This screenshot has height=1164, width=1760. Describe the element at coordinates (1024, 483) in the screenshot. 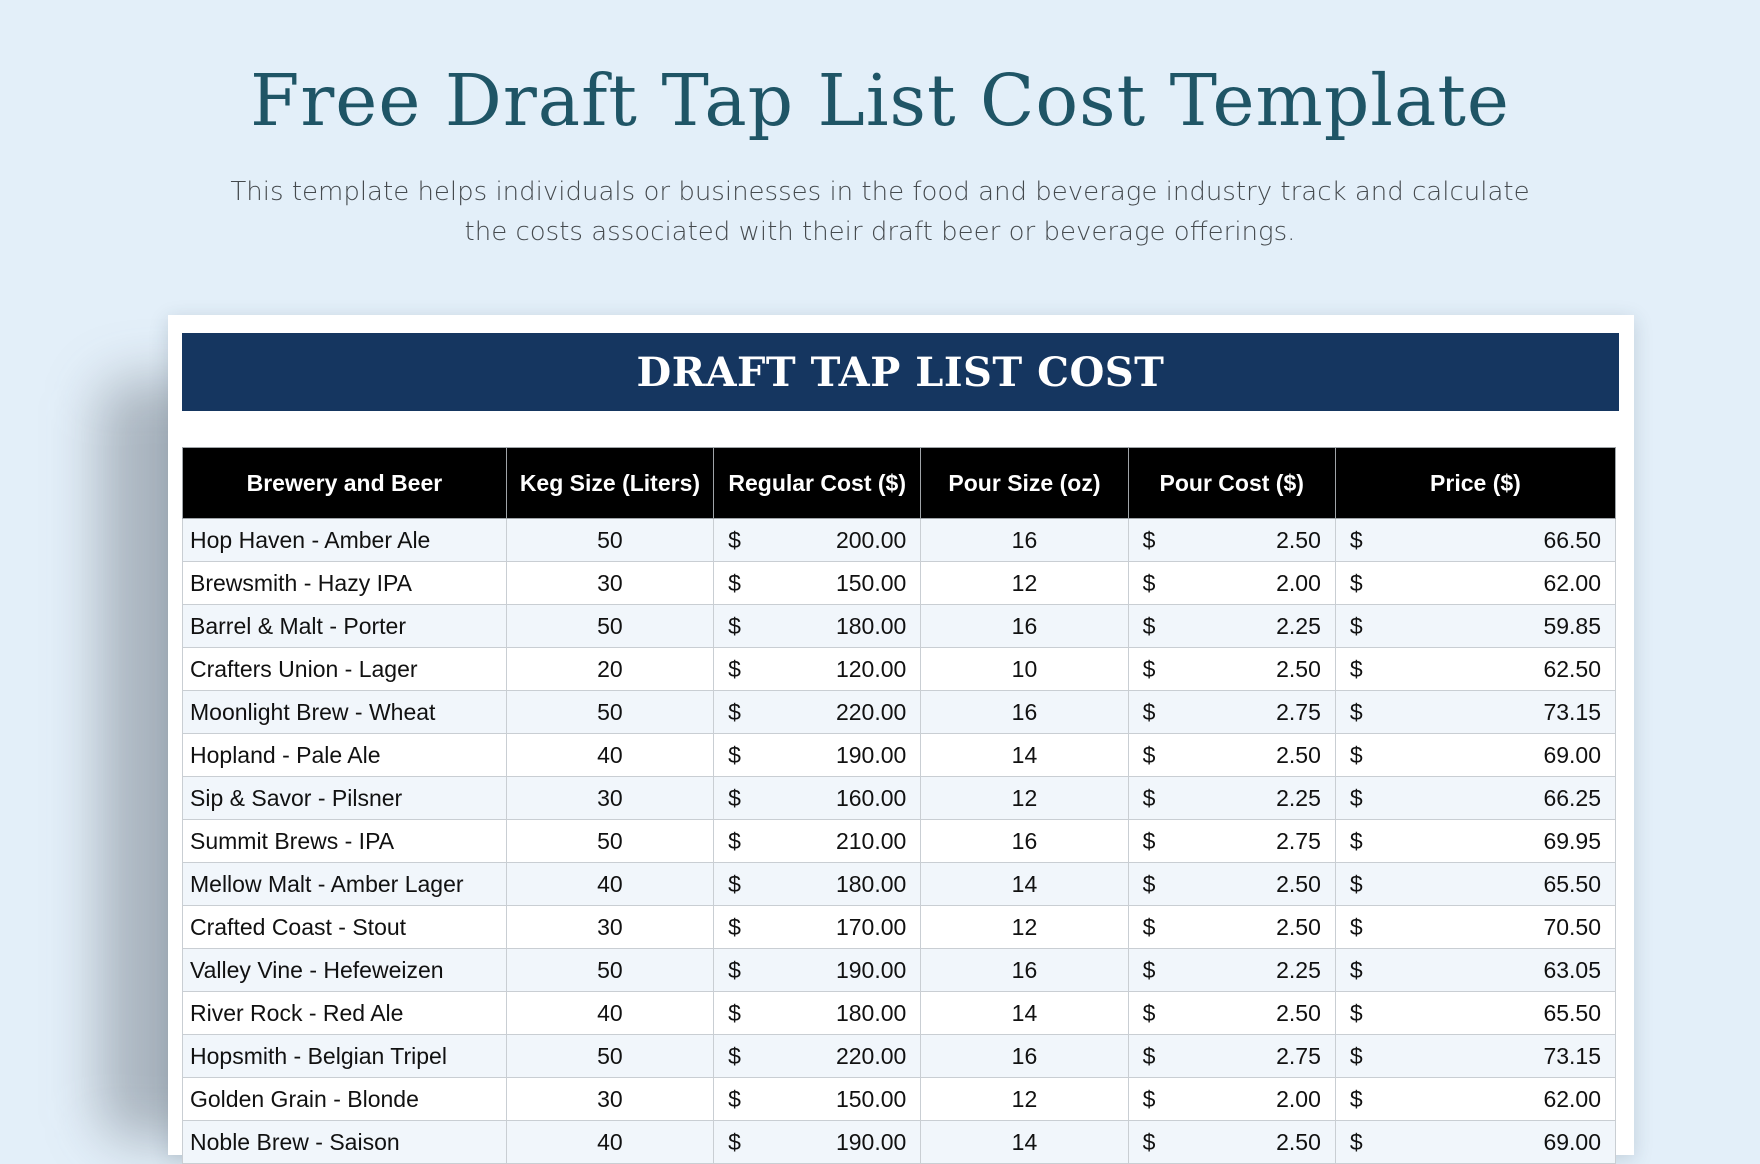

I see `column-header-pour-size: Pour Size (oz)` at that location.